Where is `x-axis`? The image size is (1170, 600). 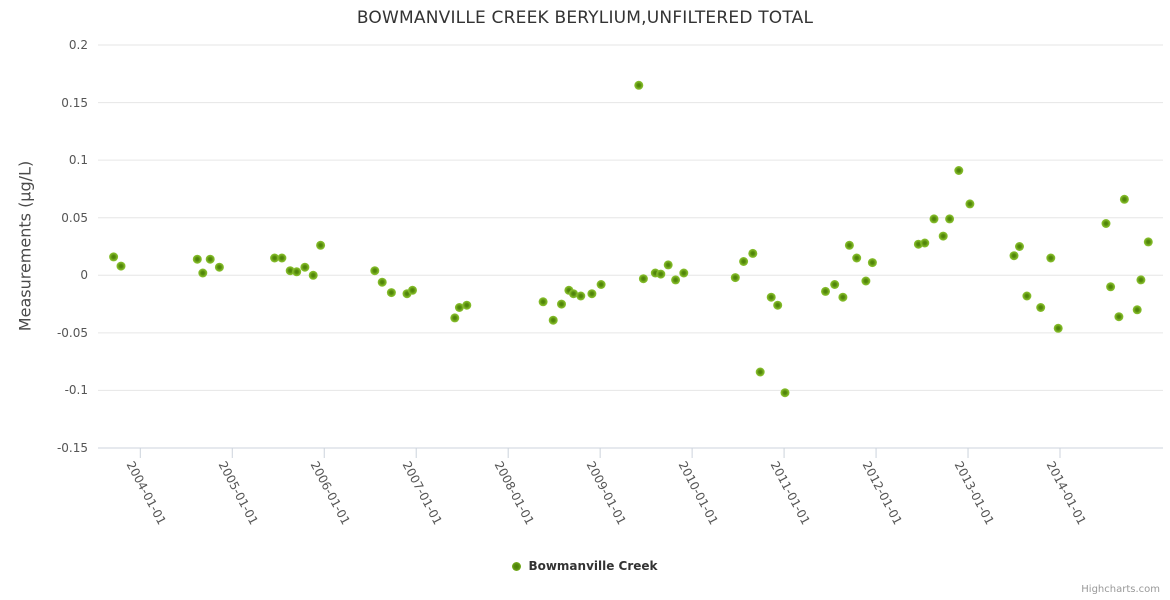
x-axis is located at coordinates (630, 452).